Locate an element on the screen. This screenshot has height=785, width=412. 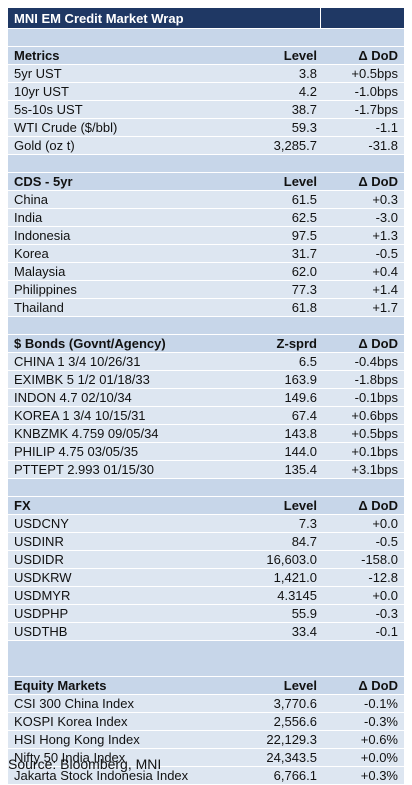
row-label: CHINA 1 3/4 10/26/31 is located at coordinates (77, 361).